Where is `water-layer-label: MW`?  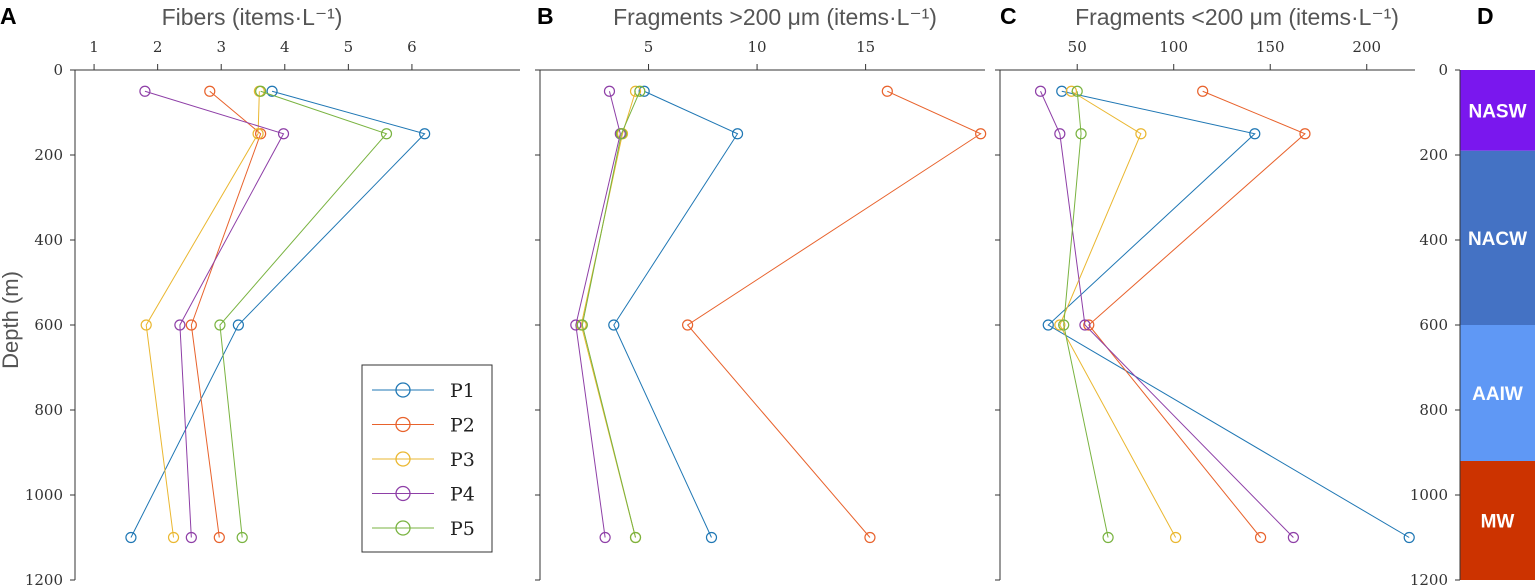 water-layer-label: MW is located at coordinates (1498, 522).